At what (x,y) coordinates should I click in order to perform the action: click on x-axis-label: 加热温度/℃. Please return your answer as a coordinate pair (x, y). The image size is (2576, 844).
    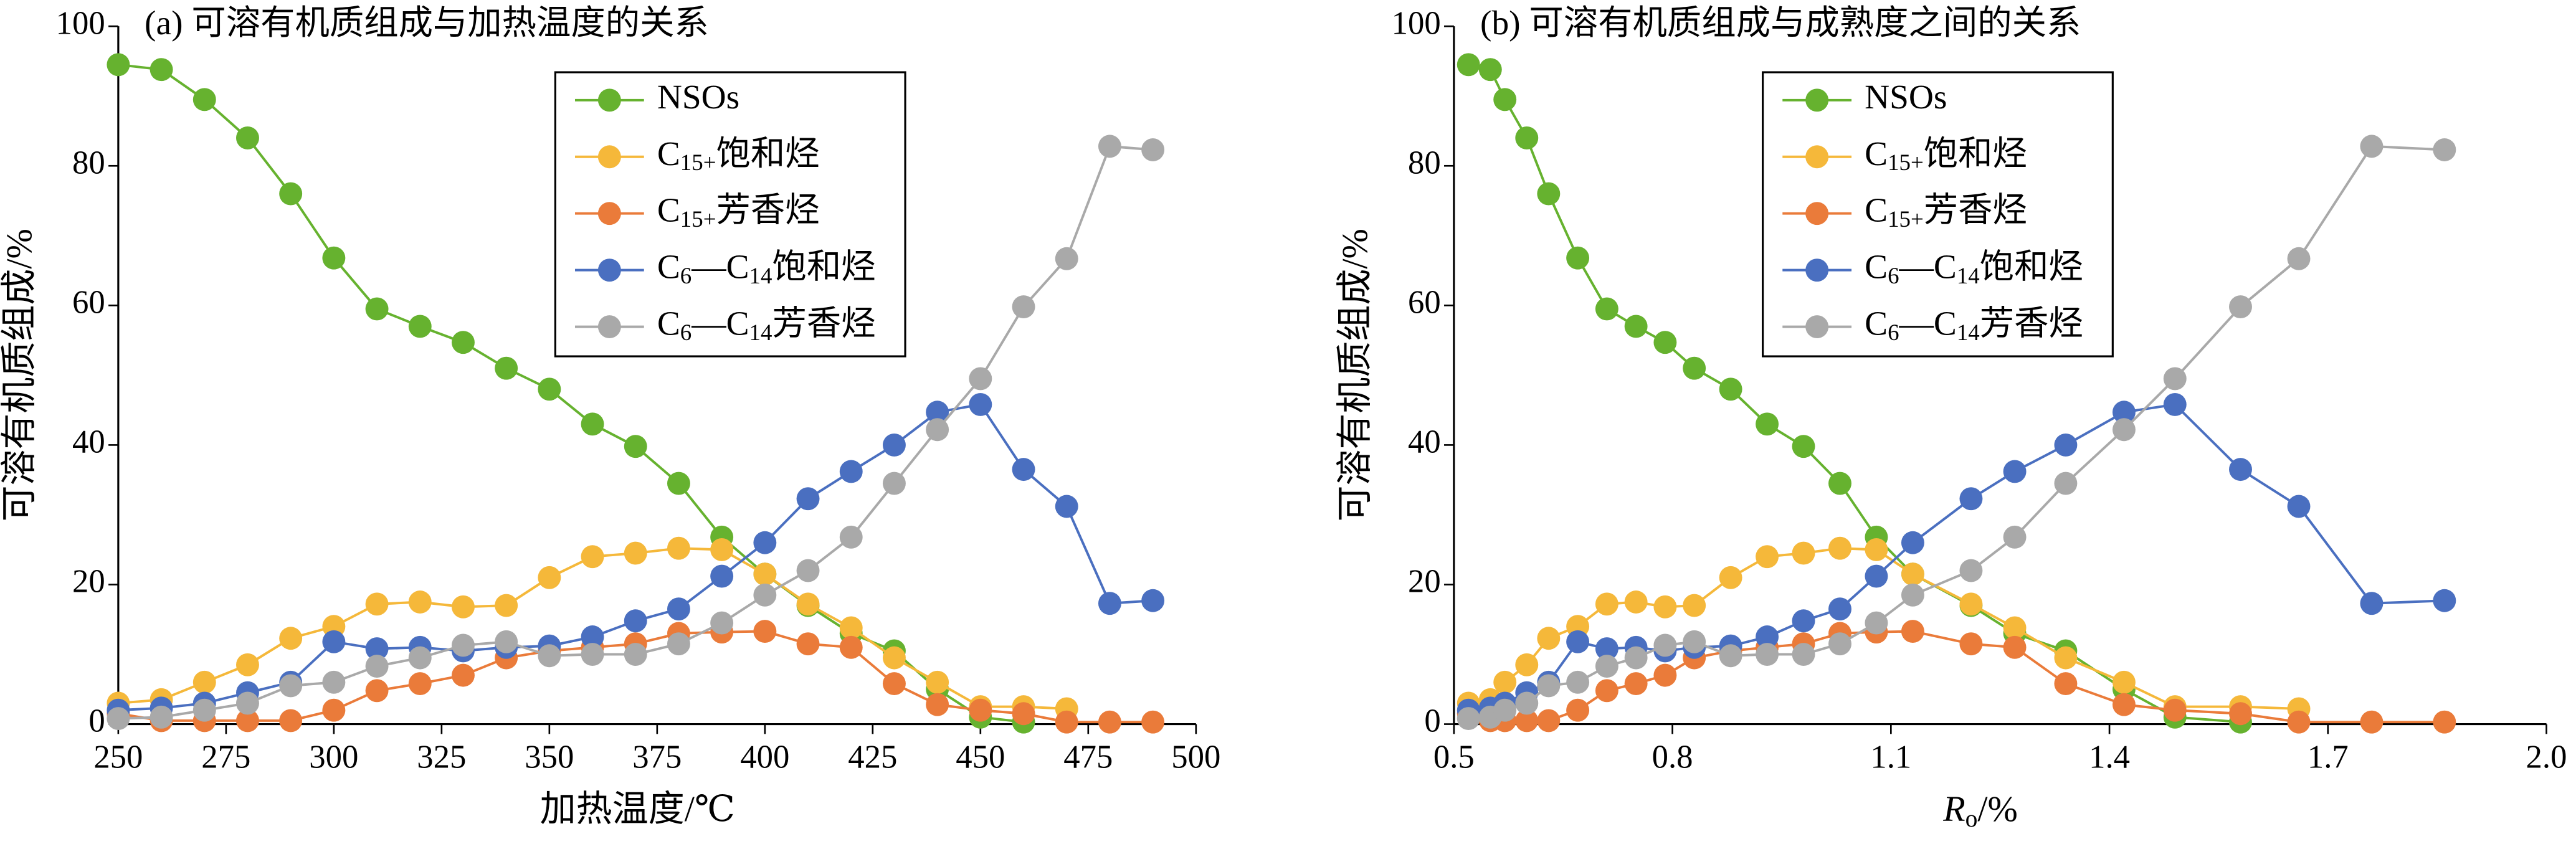
    Looking at the image, I should click on (637, 809).